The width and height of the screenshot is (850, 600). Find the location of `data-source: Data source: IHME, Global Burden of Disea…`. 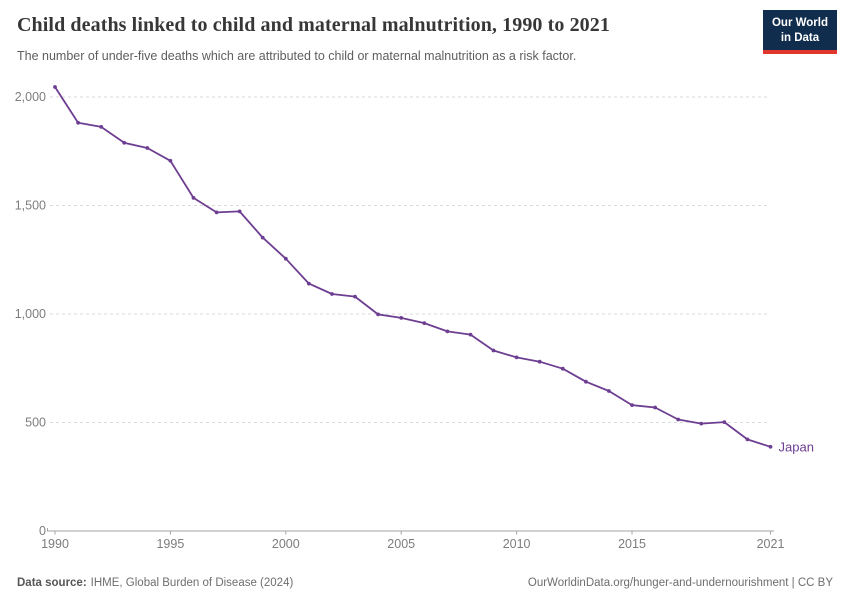

data-source: Data source: IHME, Global Burden of Disea… is located at coordinates (155, 583).